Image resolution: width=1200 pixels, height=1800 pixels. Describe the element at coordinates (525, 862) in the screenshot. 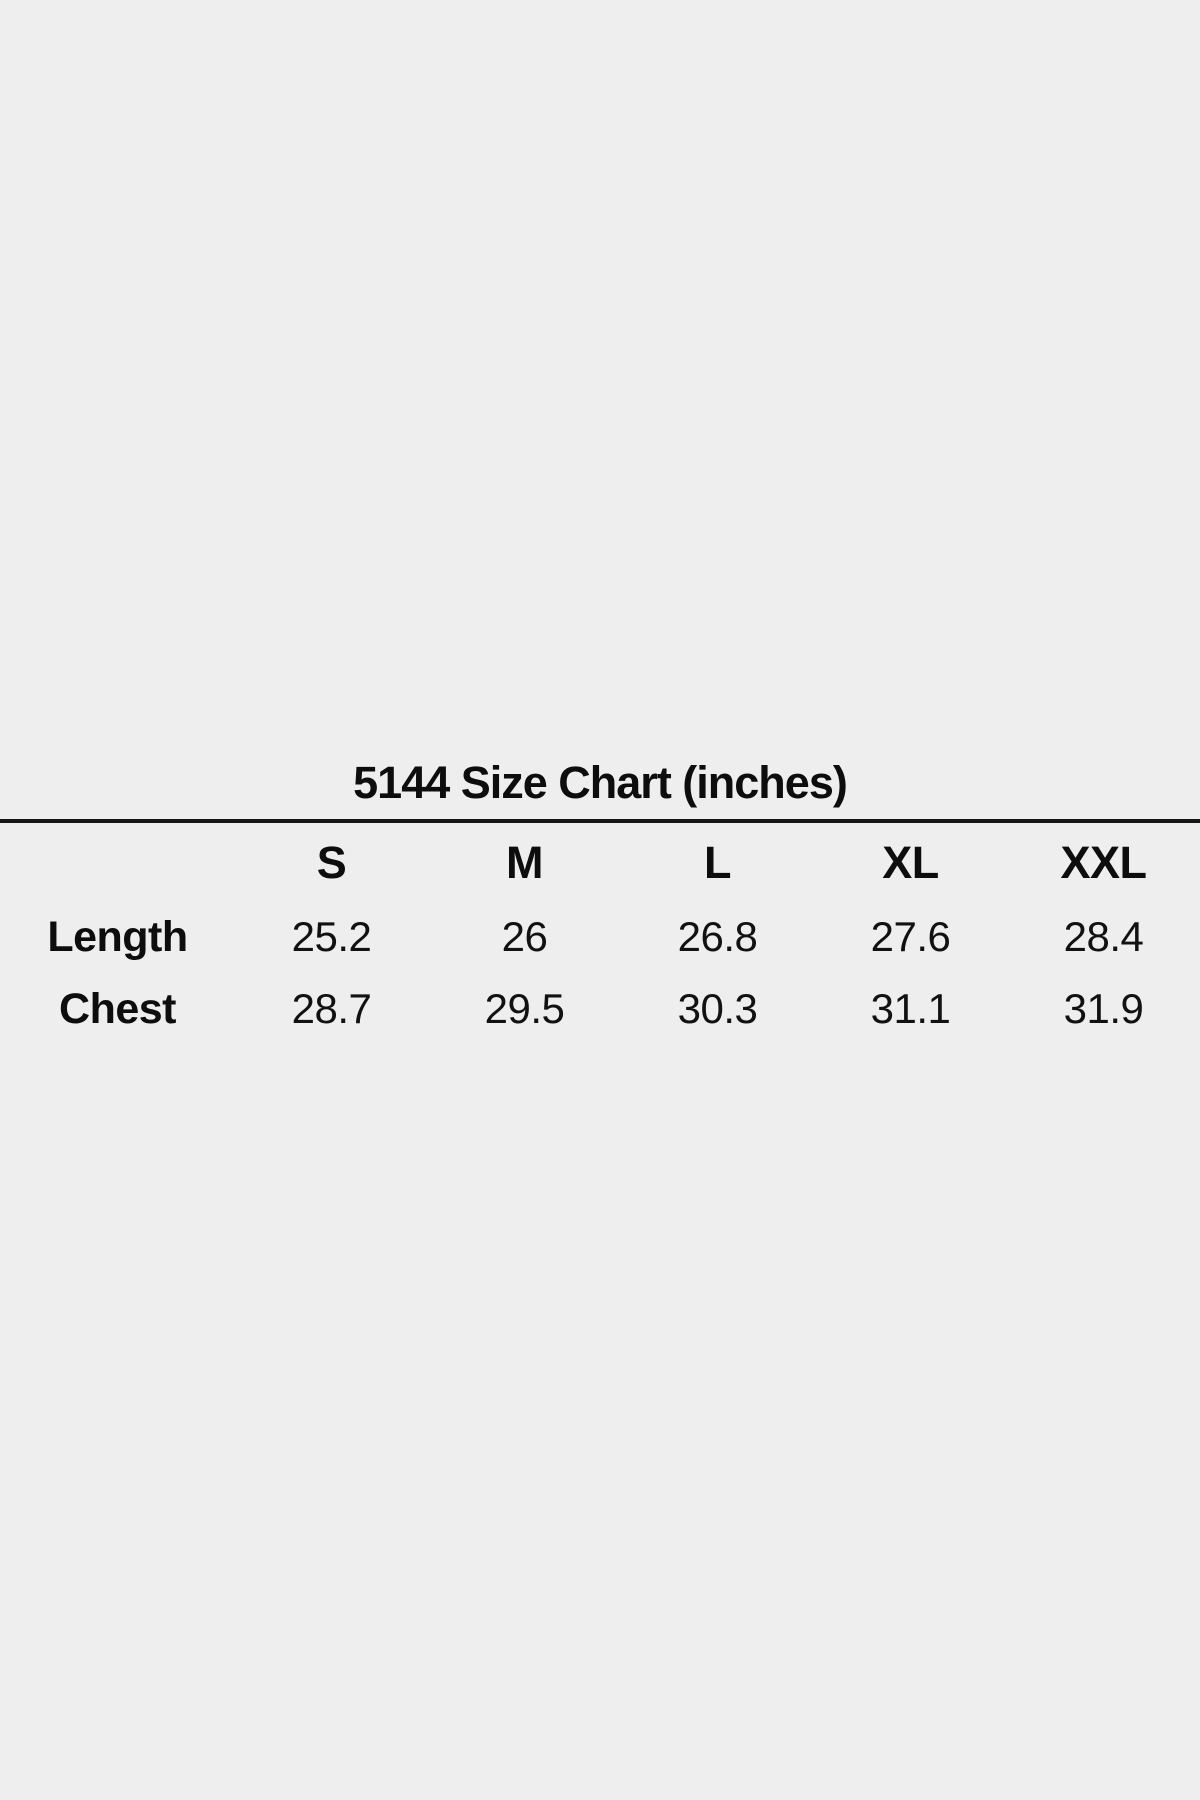

I see `column-header-m: M` at that location.